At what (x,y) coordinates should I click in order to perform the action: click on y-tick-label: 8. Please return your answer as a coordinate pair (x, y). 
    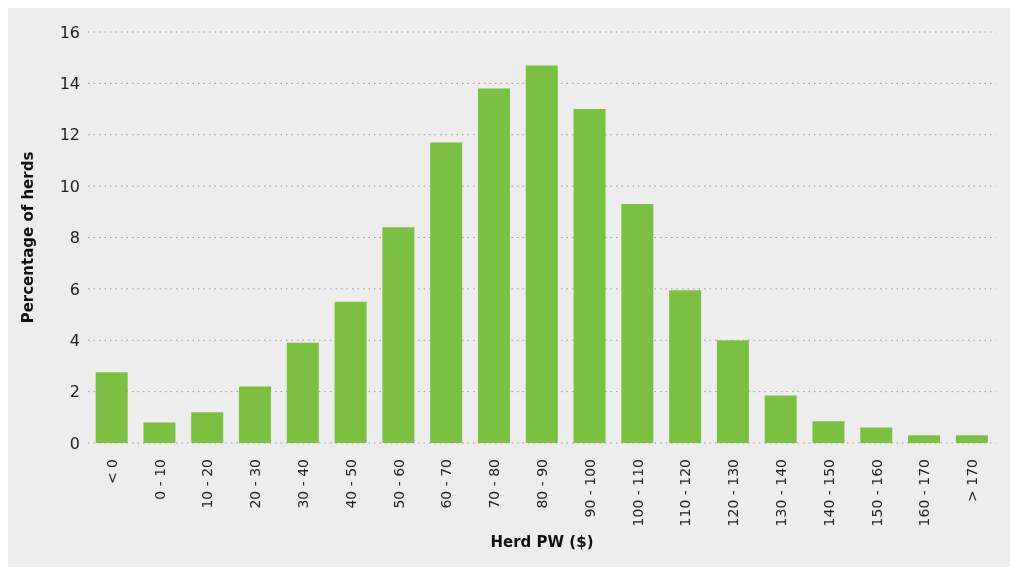
    Looking at the image, I should click on (74, 238).